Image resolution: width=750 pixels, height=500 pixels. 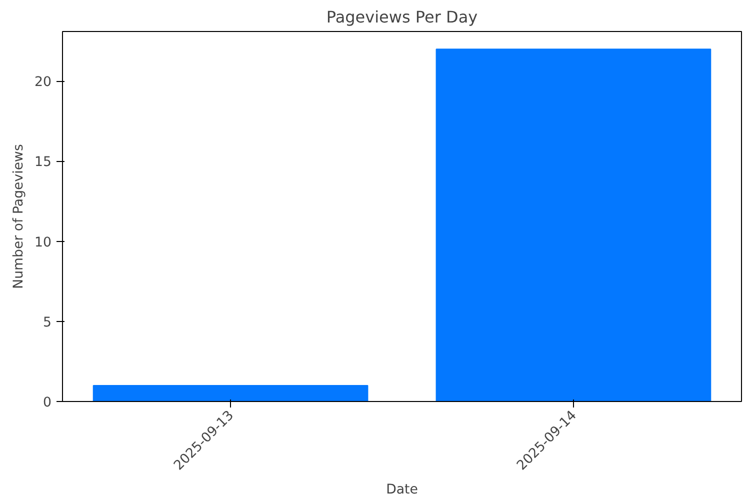 What do you see at coordinates (402, 490) in the screenshot?
I see `x-axis-title: Date` at bounding box center [402, 490].